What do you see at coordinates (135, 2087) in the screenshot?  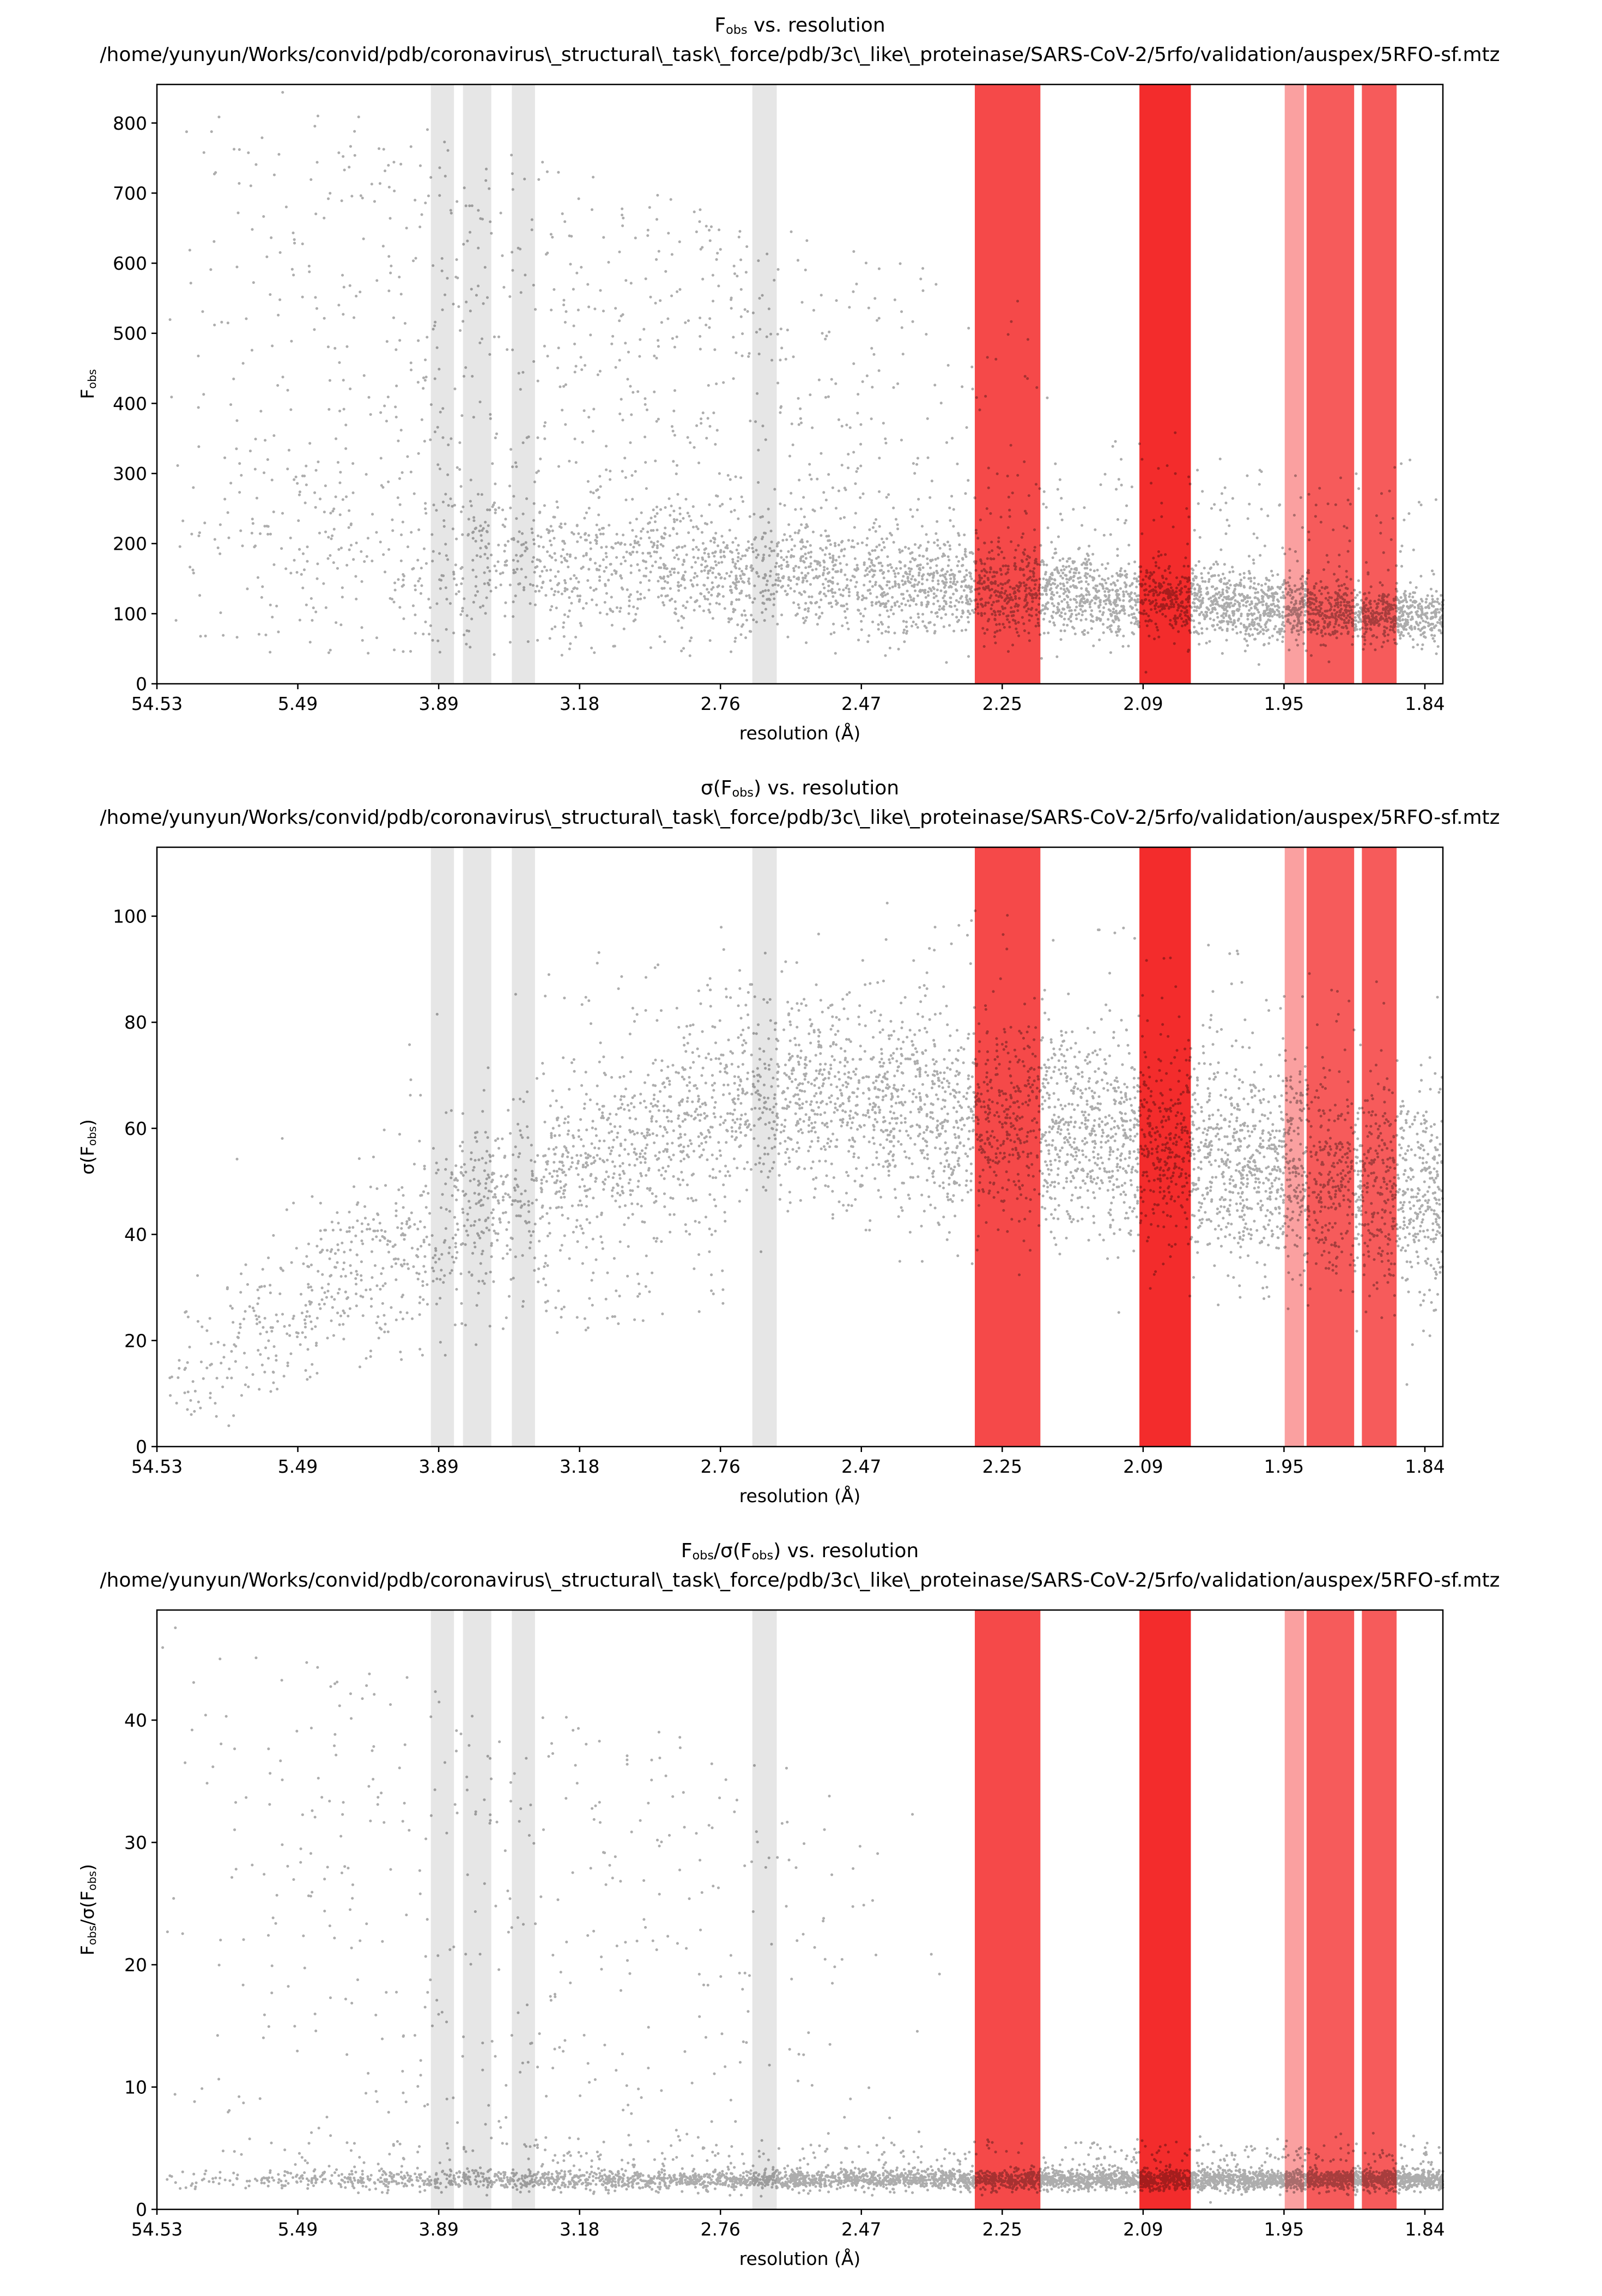 I see `y-tick-label: 10` at bounding box center [135, 2087].